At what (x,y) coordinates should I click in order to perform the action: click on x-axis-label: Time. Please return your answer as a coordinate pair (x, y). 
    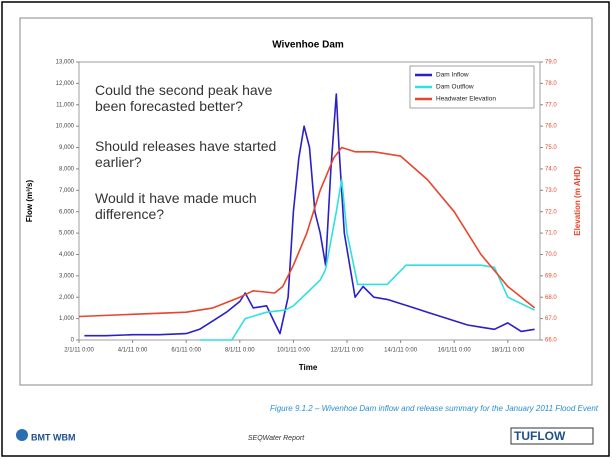
    Looking at the image, I should click on (308, 367).